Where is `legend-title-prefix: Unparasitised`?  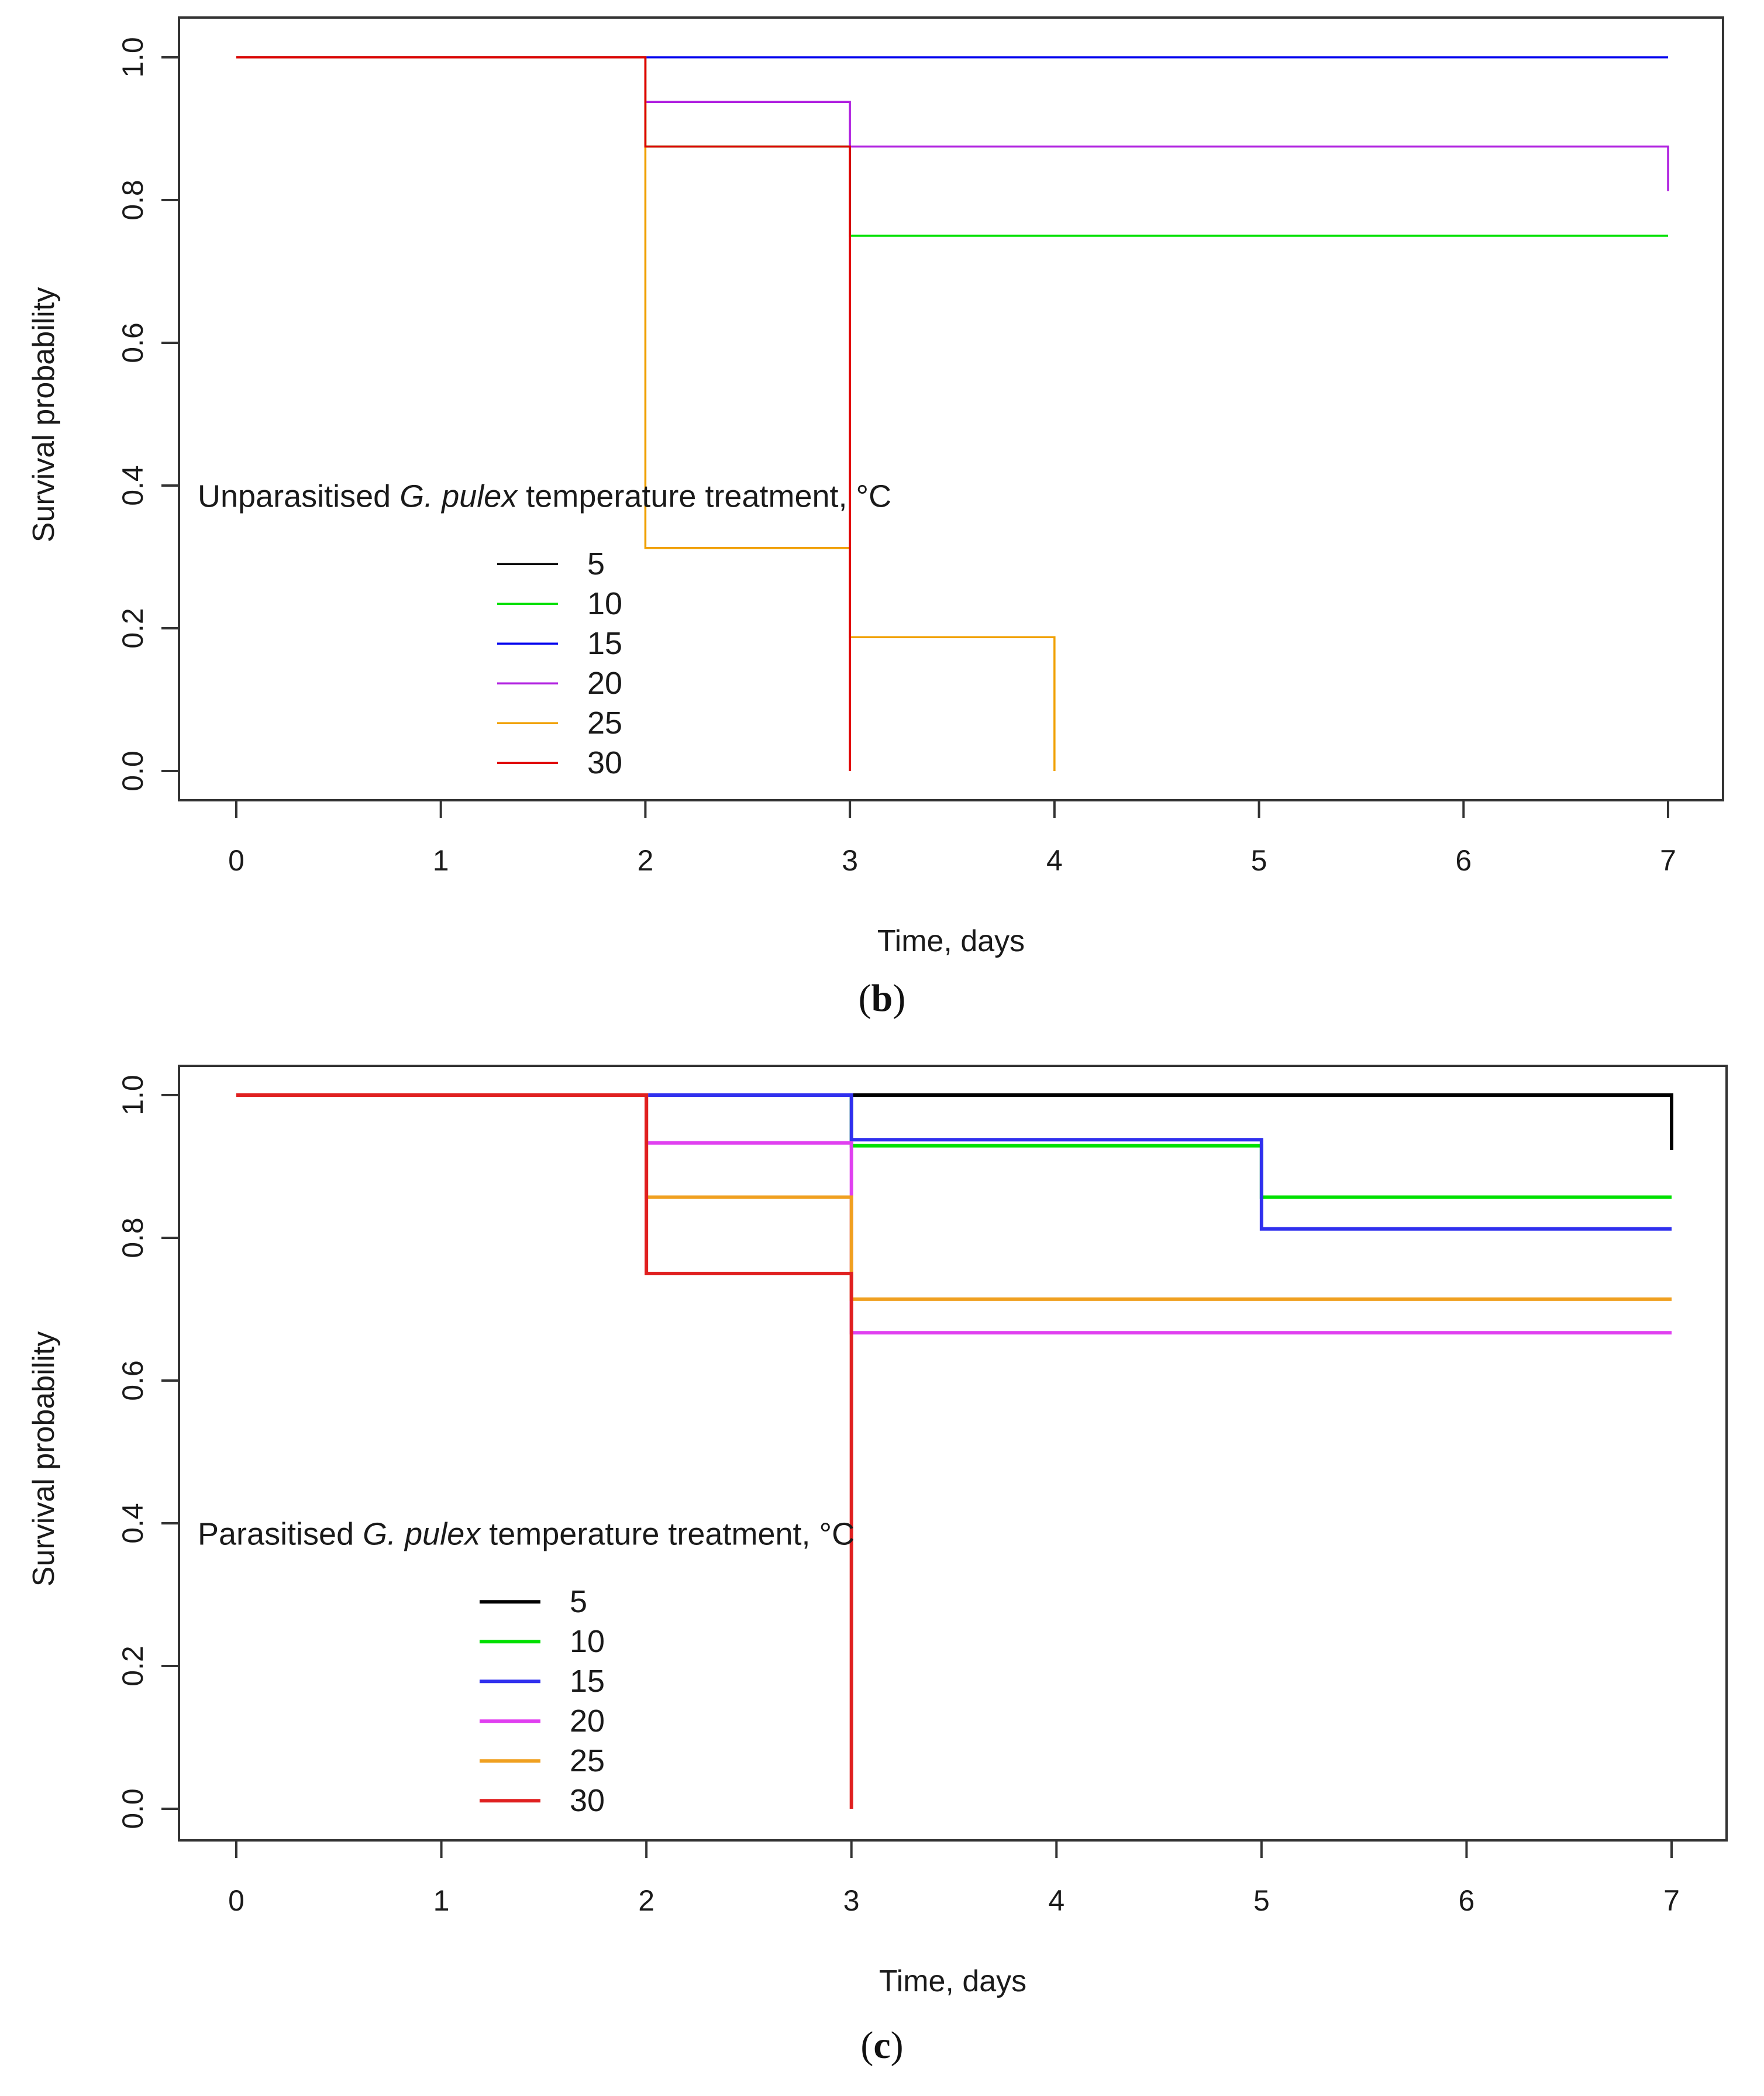 legend-title-prefix: Unparasitised is located at coordinates (298, 496).